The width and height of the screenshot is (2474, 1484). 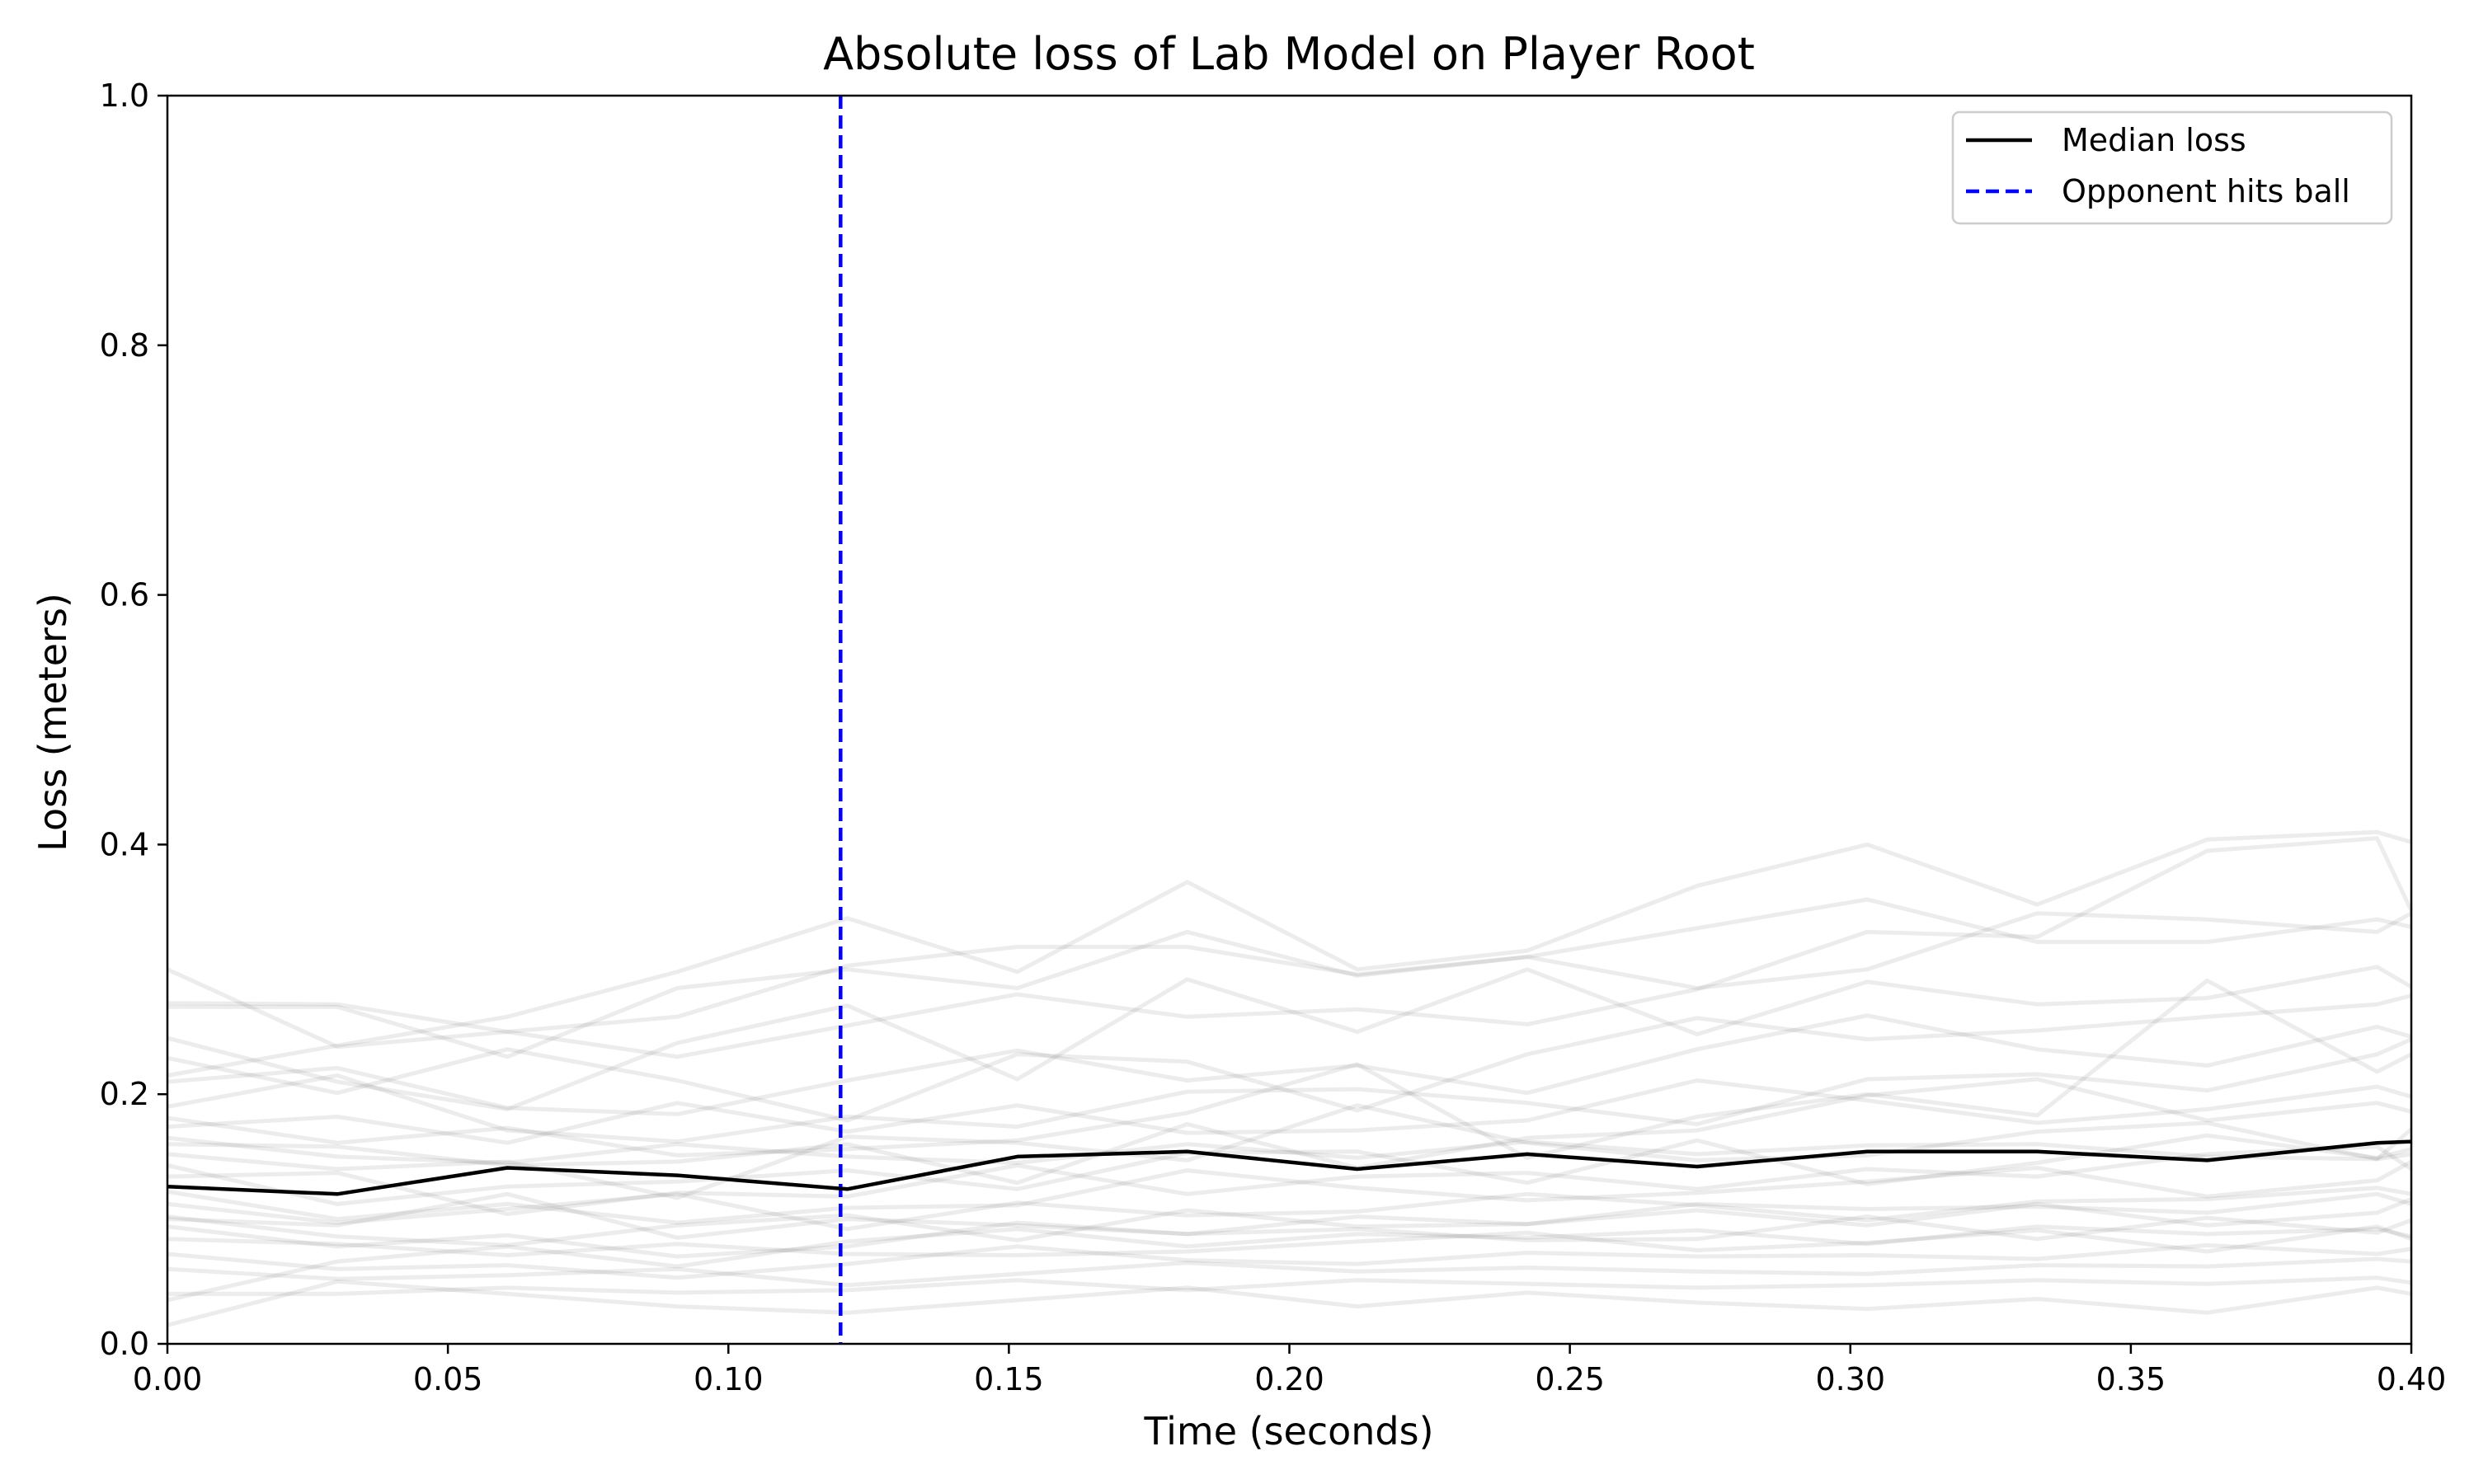 What do you see at coordinates (448, 1379) in the screenshot?
I see `x-tick-label: 0.05` at bounding box center [448, 1379].